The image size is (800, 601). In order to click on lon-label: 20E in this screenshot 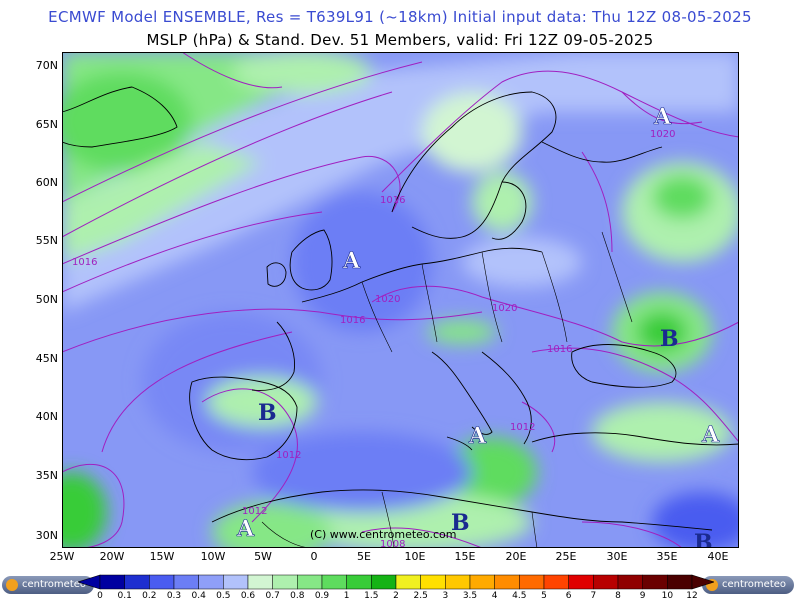, I will do `click(516, 556)`.